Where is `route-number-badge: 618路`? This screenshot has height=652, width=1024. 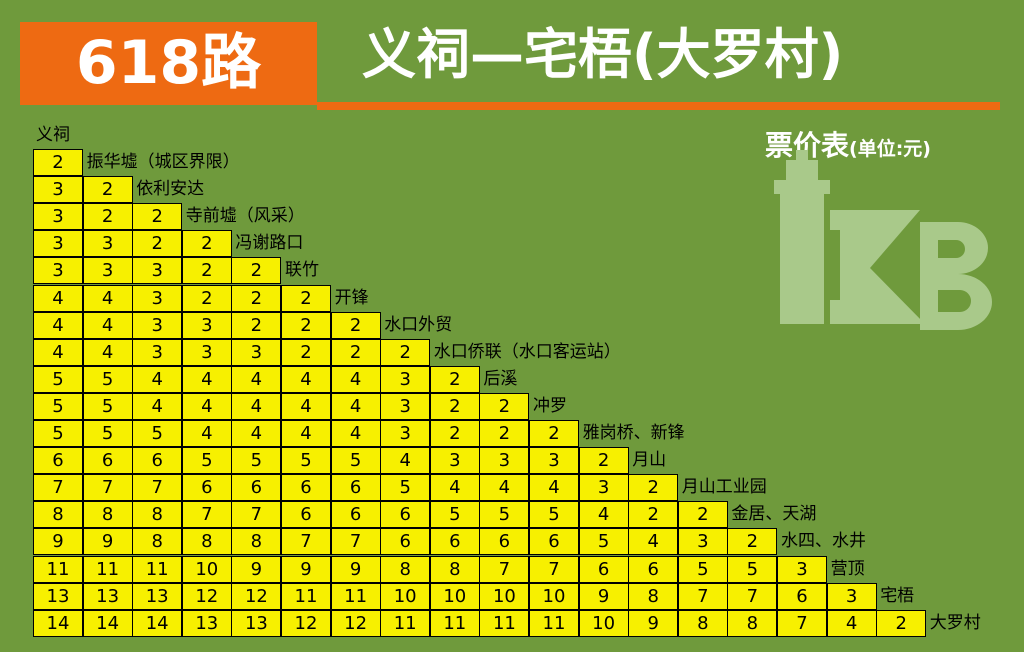
route-number-badge: 618路 is located at coordinates (168, 63).